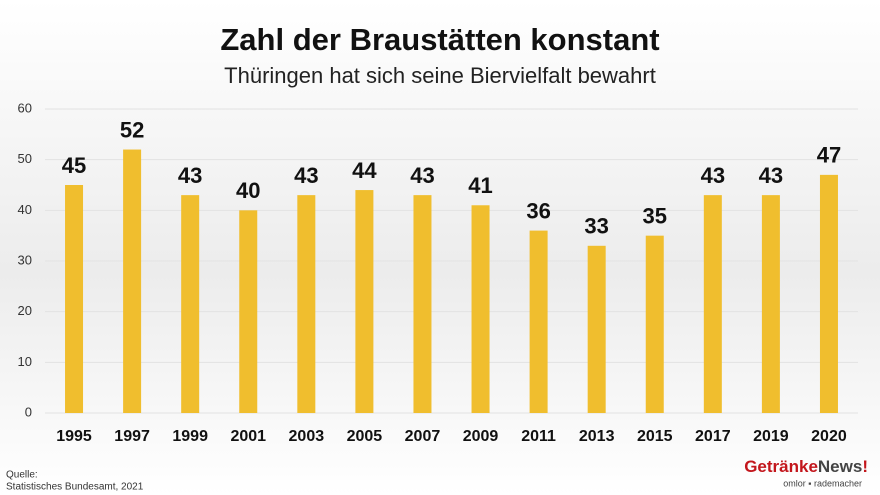 This screenshot has width=880, height=495. I want to click on value-label: 47, so click(829, 155).